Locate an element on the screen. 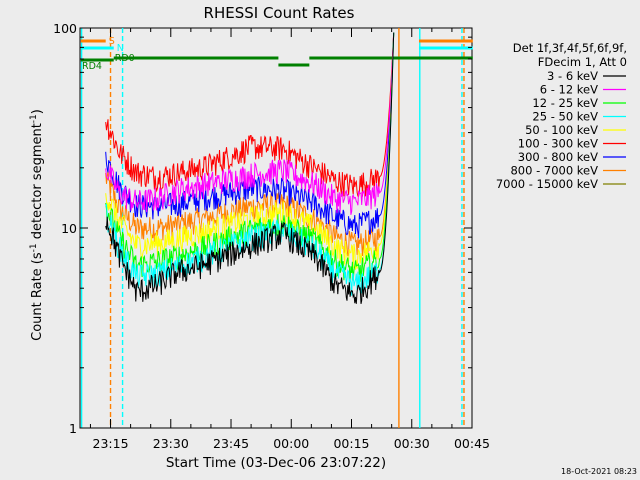  y-tick-label-1: 10 is located at coordinates (69, 228).